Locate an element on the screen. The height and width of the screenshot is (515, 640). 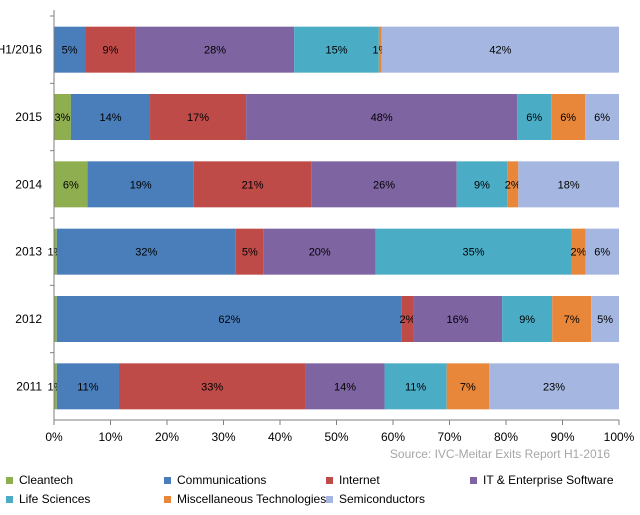
data-label: 48% is located at coordinates (382, 118).